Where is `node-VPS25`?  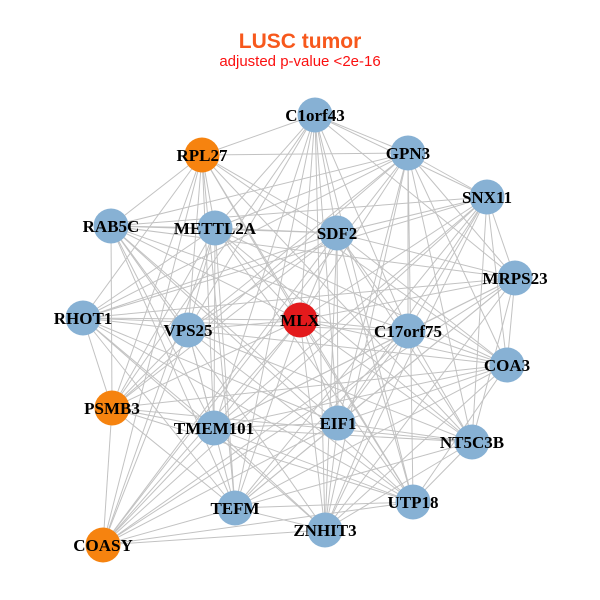
node-VPS25 is located at coordinates (188, 330).